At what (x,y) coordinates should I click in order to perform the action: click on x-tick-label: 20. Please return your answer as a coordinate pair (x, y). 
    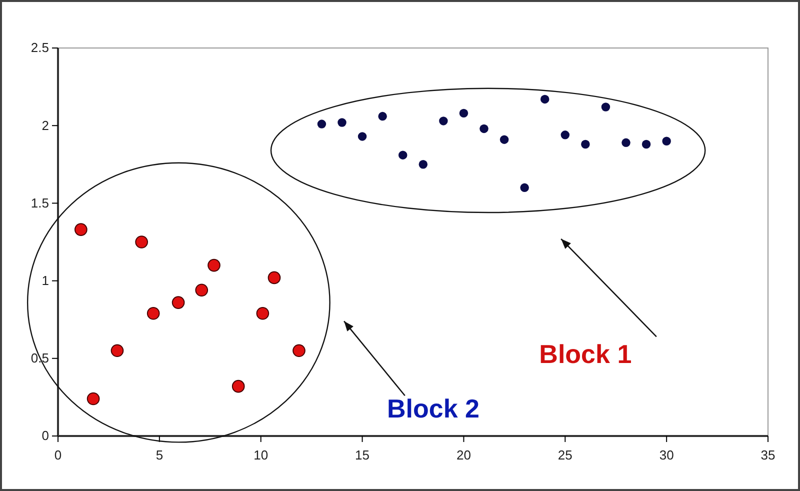
    Looking at the image, I should click on (463, 454).